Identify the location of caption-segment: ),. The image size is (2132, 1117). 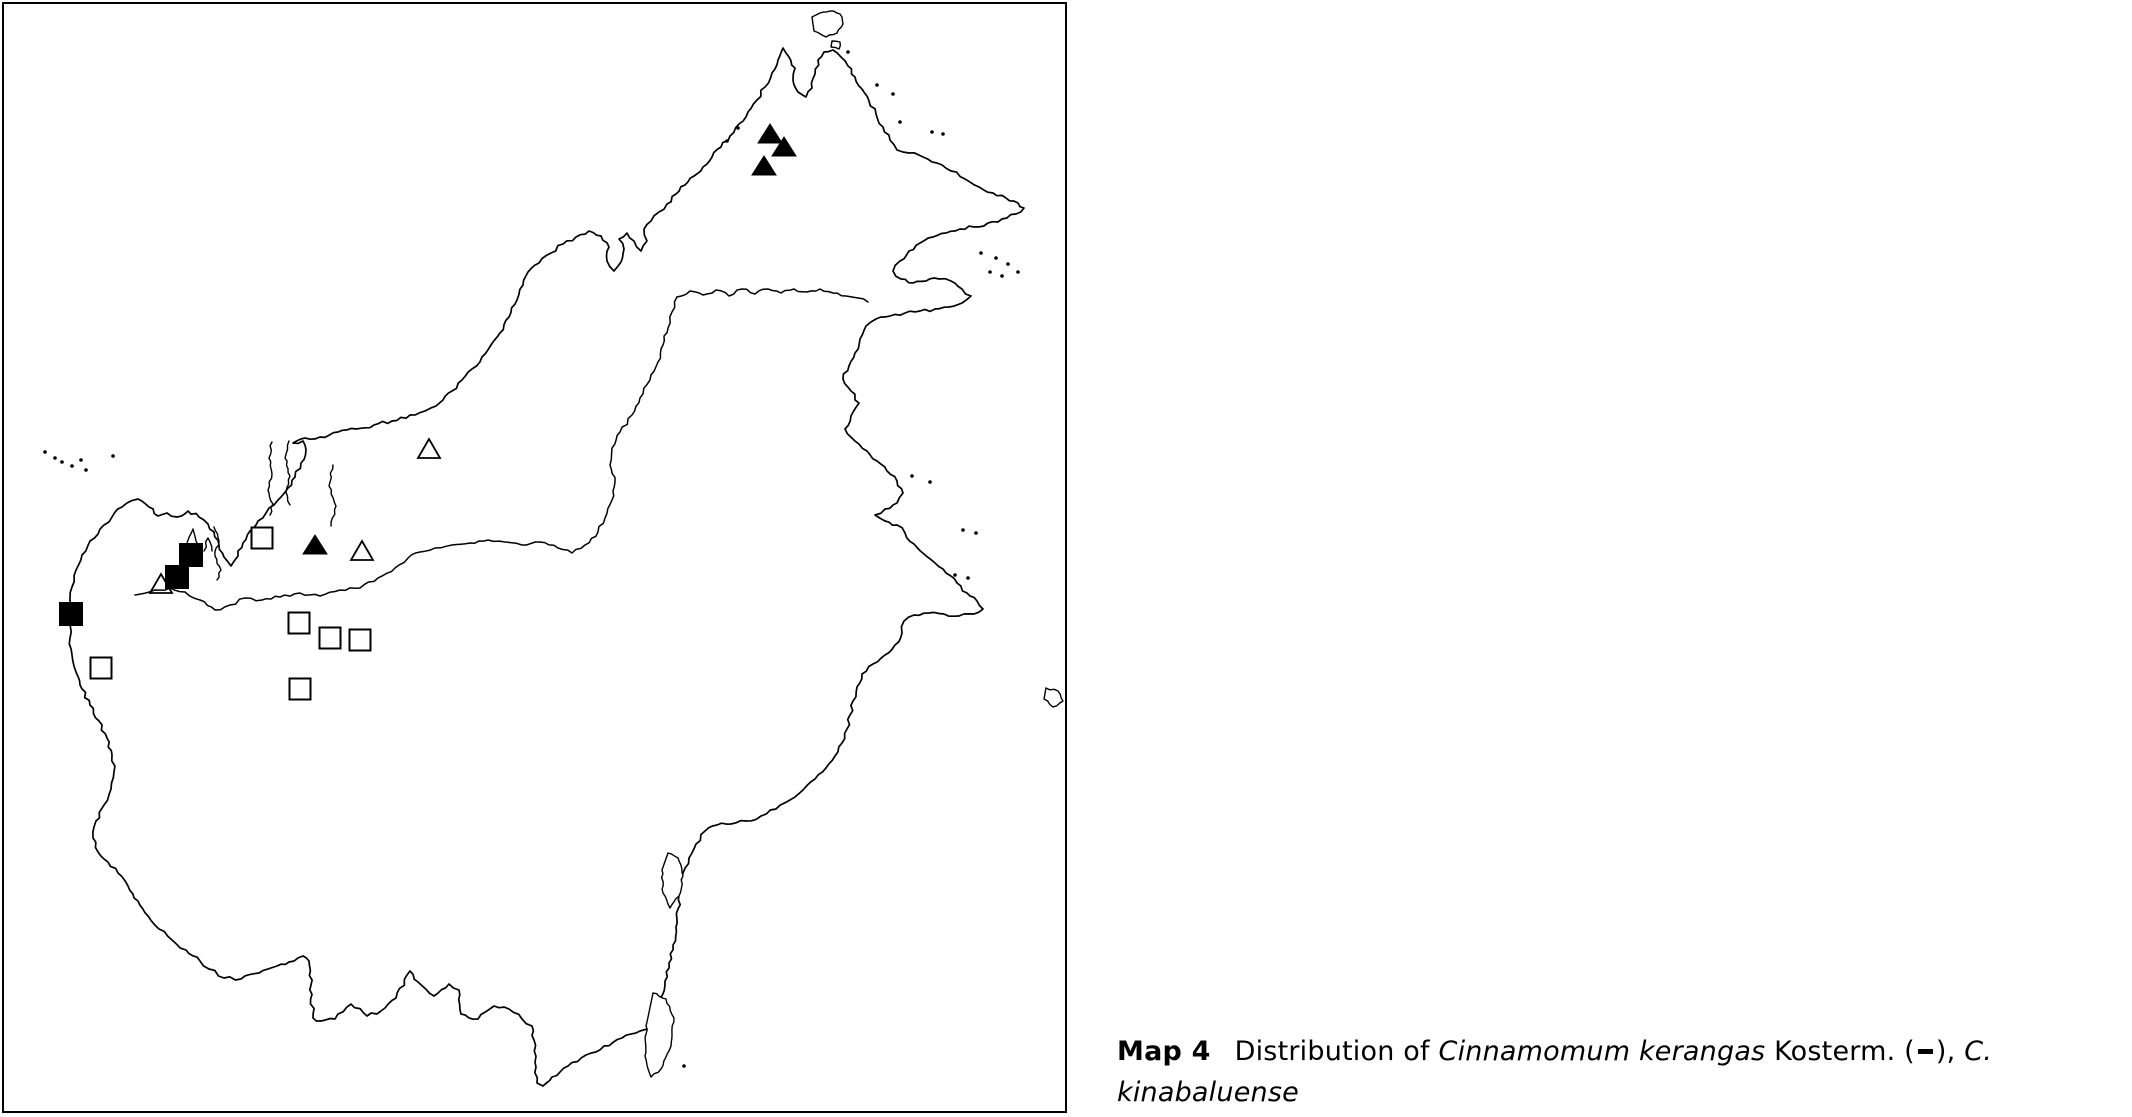
(1950, 1051).